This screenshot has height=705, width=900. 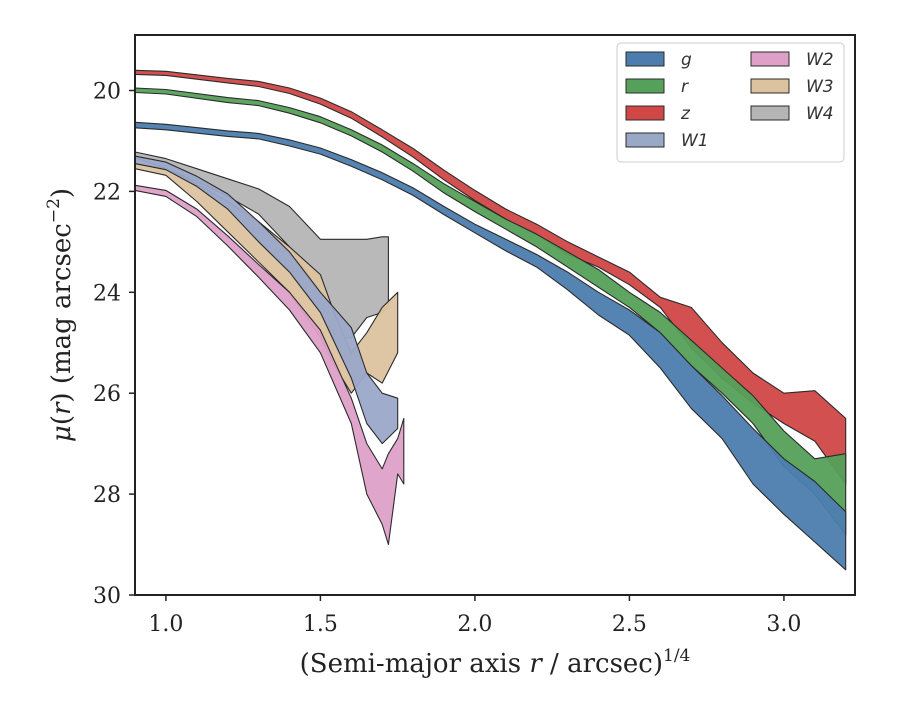 What do you see at coordinates (107, 596) in the screenshot?
I see `y-tick-label: 30` at bounding box center [107, 596].